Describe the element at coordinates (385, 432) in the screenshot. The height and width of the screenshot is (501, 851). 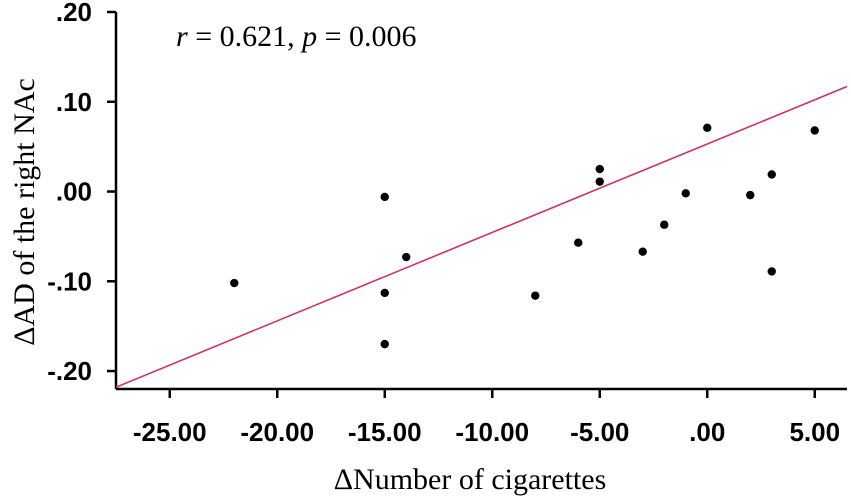
I see `x-tick-label: -15.00` at that location.